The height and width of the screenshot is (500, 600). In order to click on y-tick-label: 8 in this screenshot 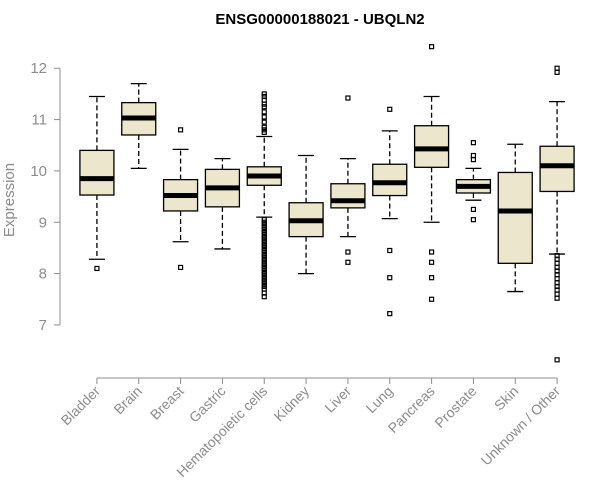, I will do `click(43, 274)`.